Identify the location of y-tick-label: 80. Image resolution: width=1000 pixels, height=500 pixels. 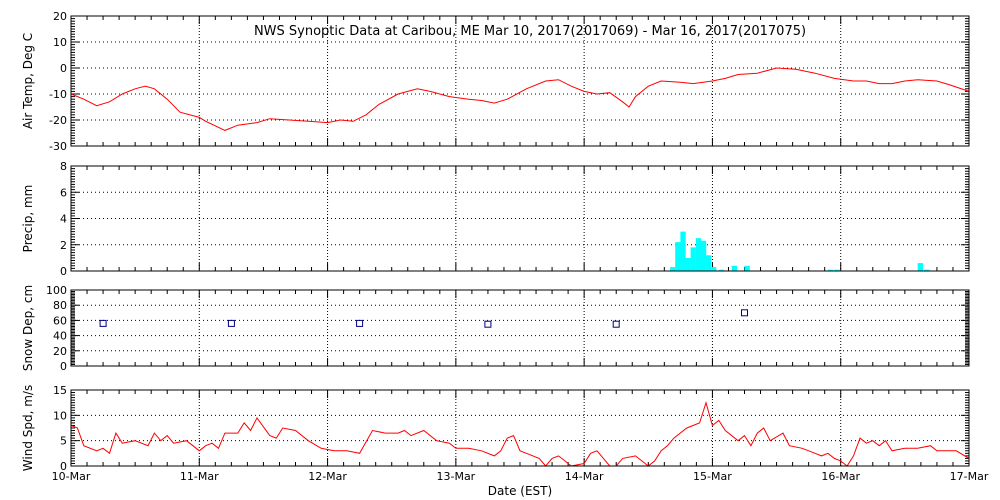
(60, 305).